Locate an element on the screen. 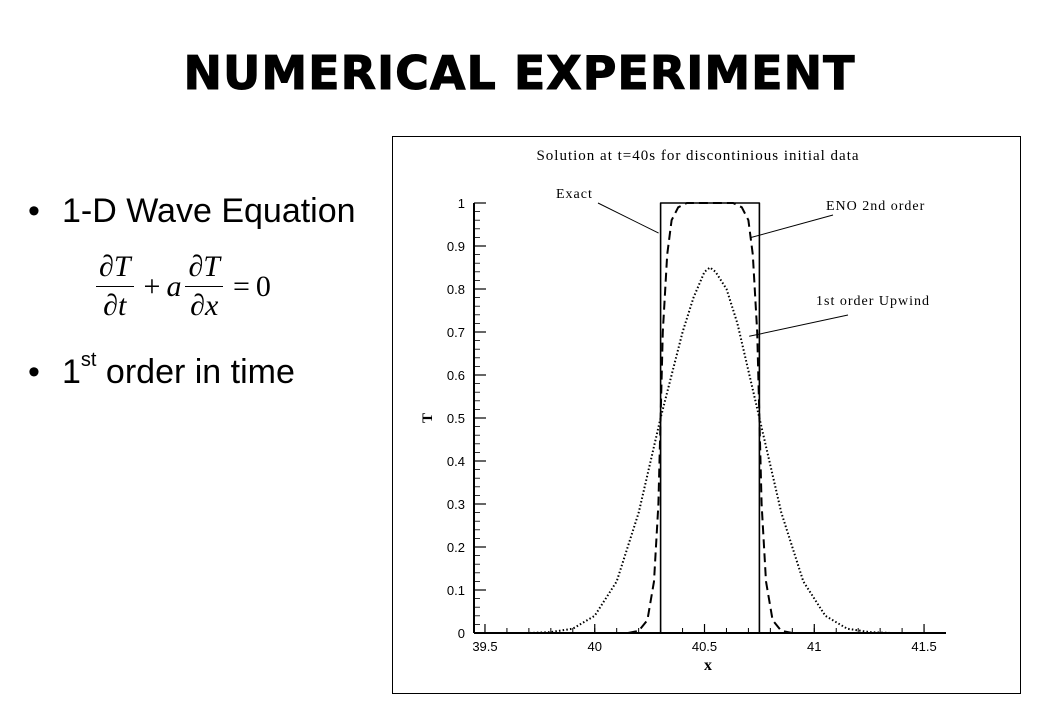 The width and height of the screenshot is (1039, 719). annotation-exact: Exact is located at coordinates (574, 194).